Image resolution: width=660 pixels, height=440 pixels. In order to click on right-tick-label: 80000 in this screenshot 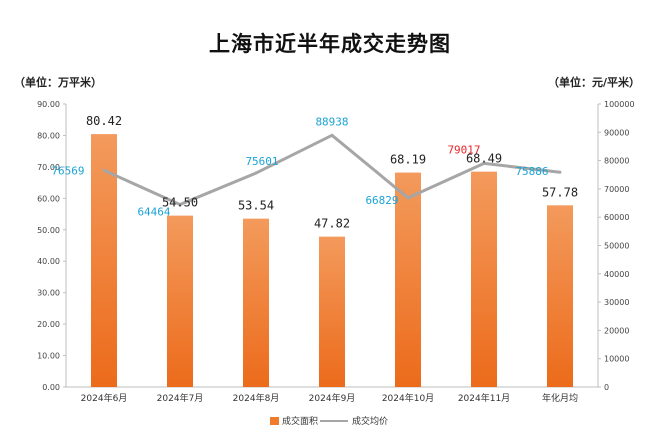, I will do `click(616, 161)`.